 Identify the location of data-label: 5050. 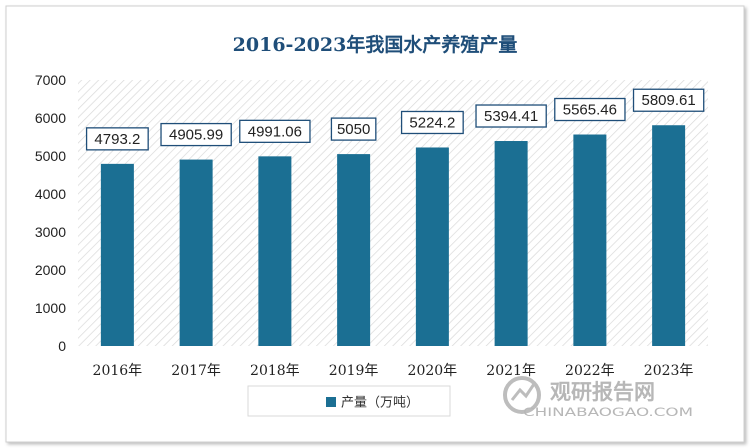
(353, 129).